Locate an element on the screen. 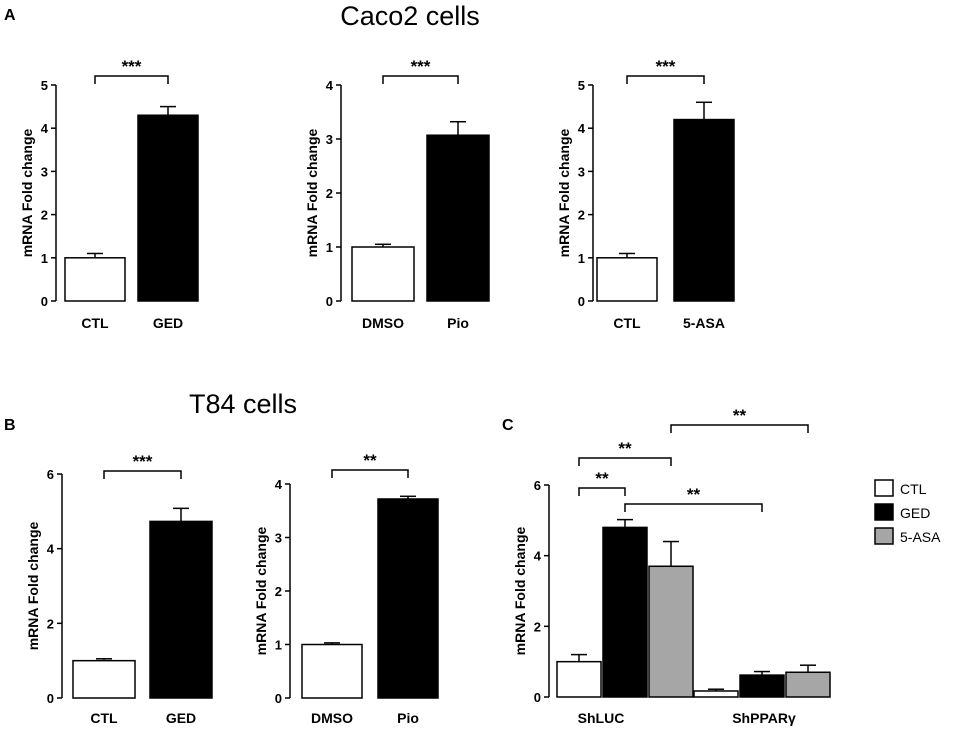 The image size is (965, 735). chart-a3: 0 1 2 3 4 5 mRNA Fold change CTL 5-ASA *** is located at coordinates (645, 194).